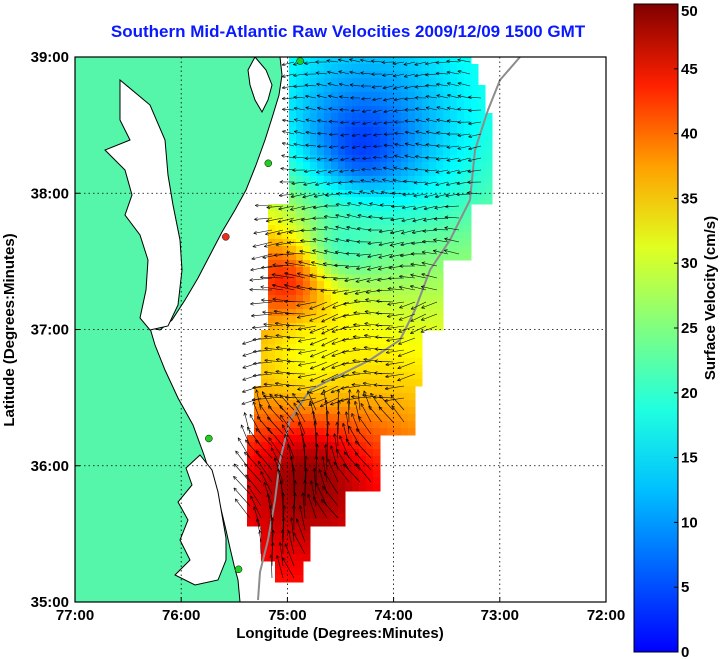 The image size is (724, 659). Describe the element at coordinates (287, 615) in the screenshot. I see `x-tick-label: 75:00` at that location.